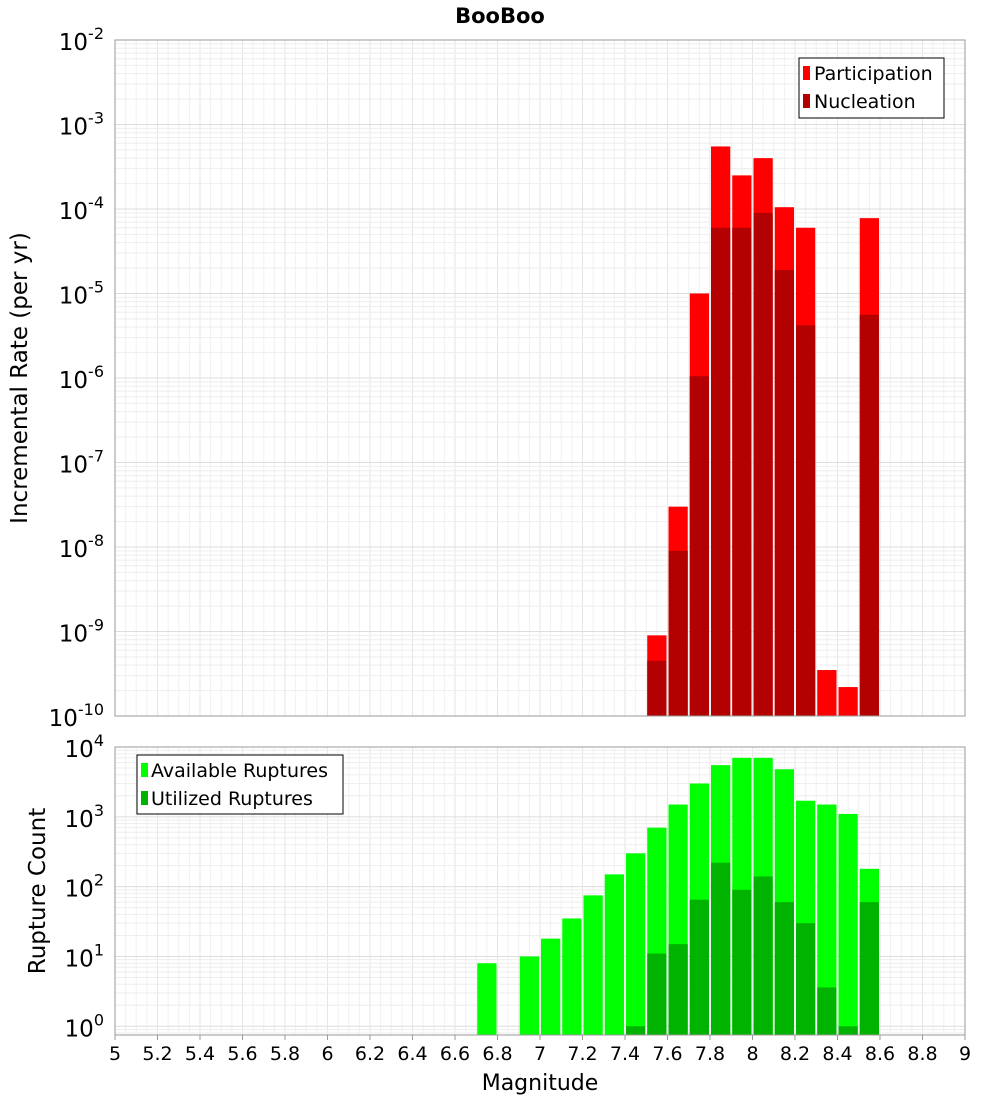 This screenshot has width=1000, height=1100. I want to click on x-axis-label: Magnitude, so click(540, 1083).